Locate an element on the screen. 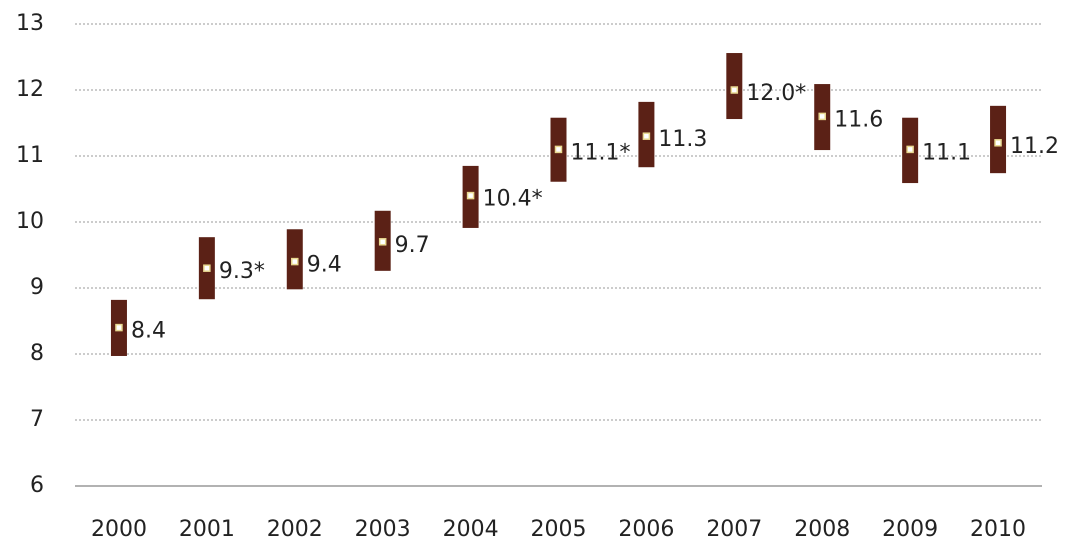 This screenshot has height=546, width=1077. y-tick-label: 13 is located at coordinates (30, 23).